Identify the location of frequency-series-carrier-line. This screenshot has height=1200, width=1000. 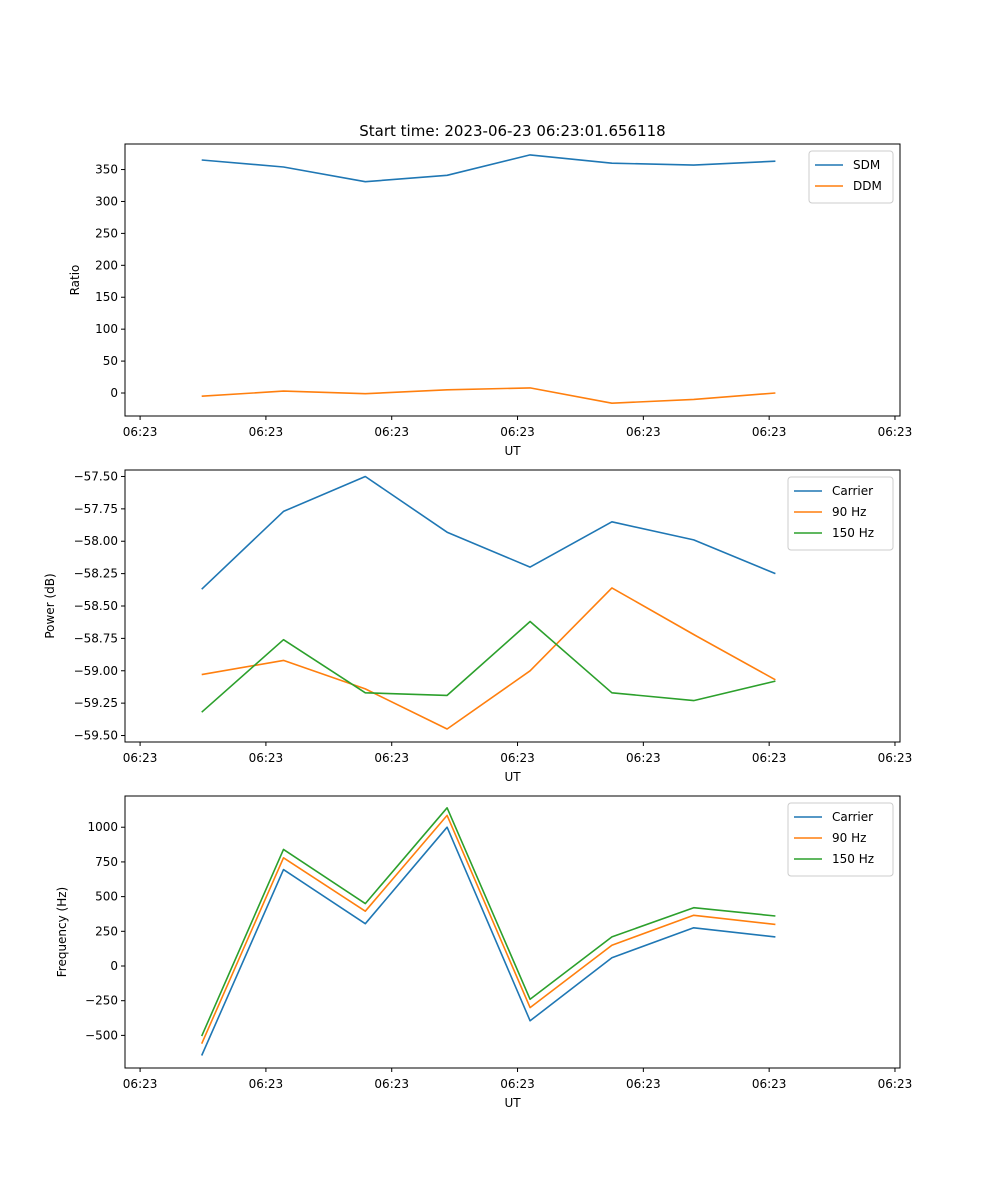
(488, 941).